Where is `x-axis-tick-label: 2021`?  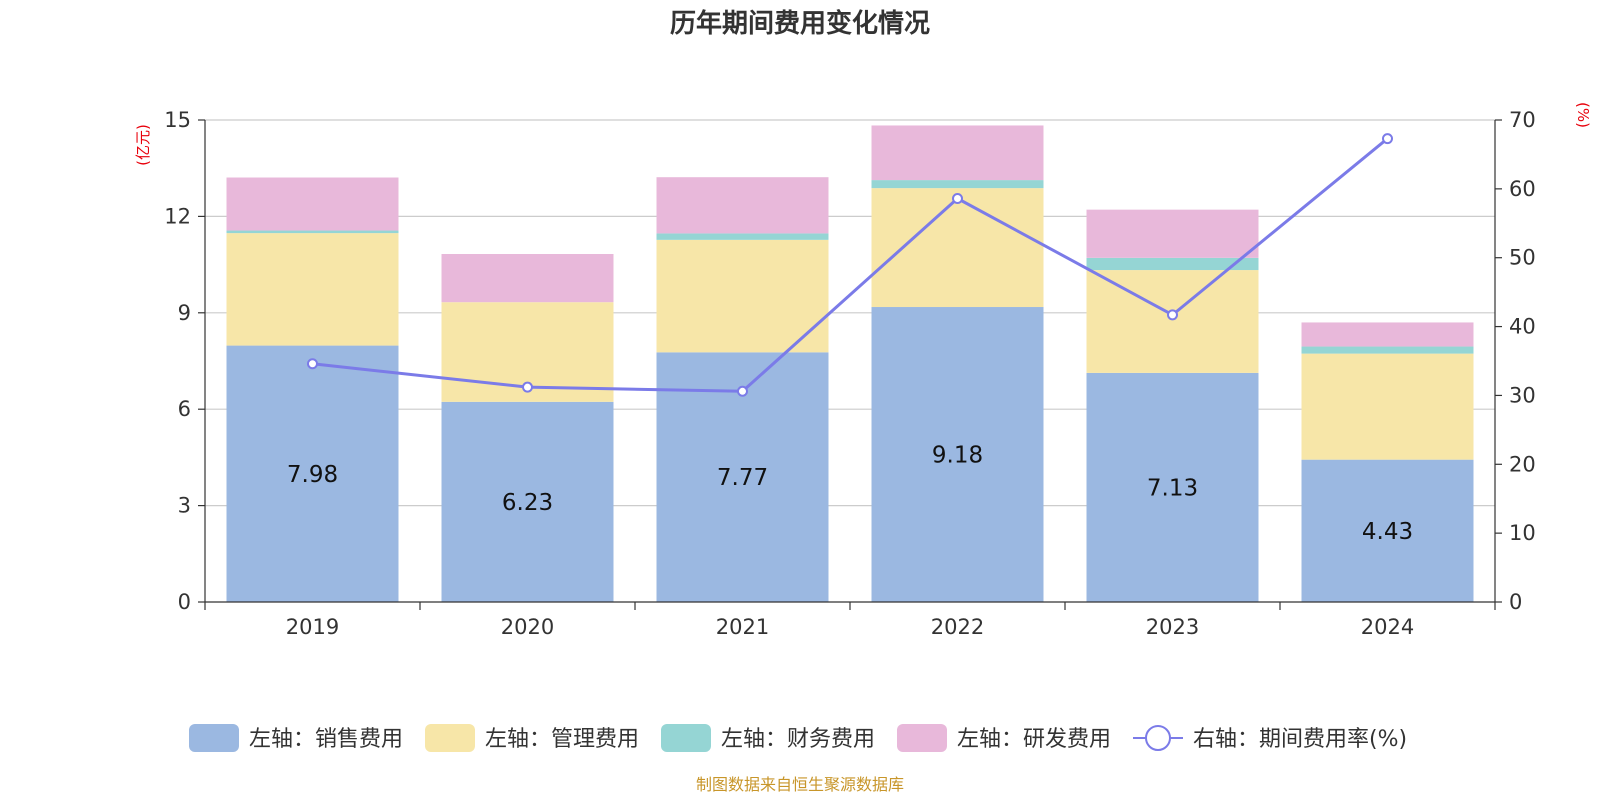
x-axis-tick-label: 2021 is located at coordinates (742, 627).